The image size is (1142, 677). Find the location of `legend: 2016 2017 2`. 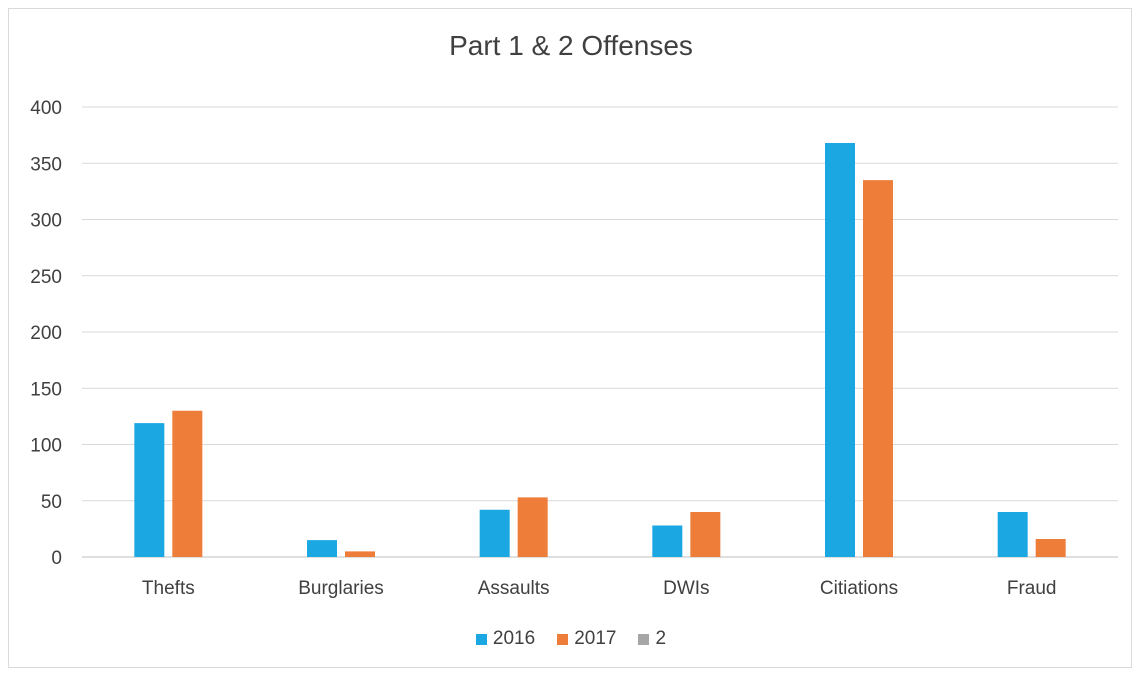

legend: 2016 2017 2 is located at coordinates (571, 639).